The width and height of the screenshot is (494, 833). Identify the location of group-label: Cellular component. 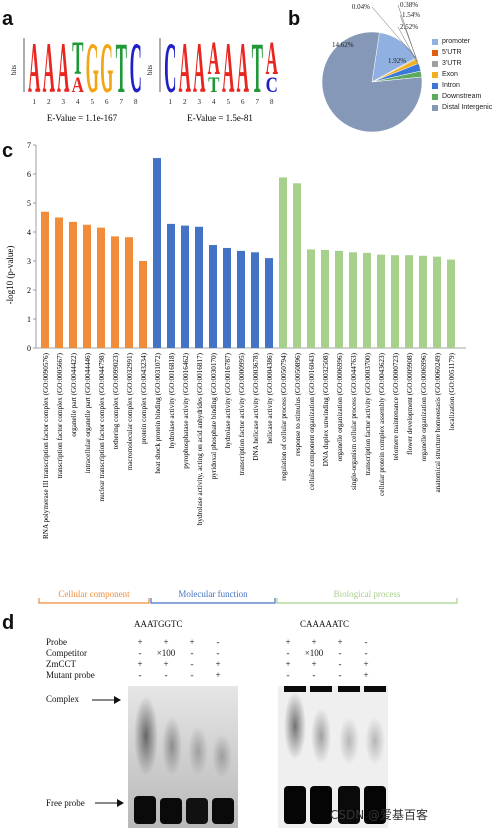
(94, 594).